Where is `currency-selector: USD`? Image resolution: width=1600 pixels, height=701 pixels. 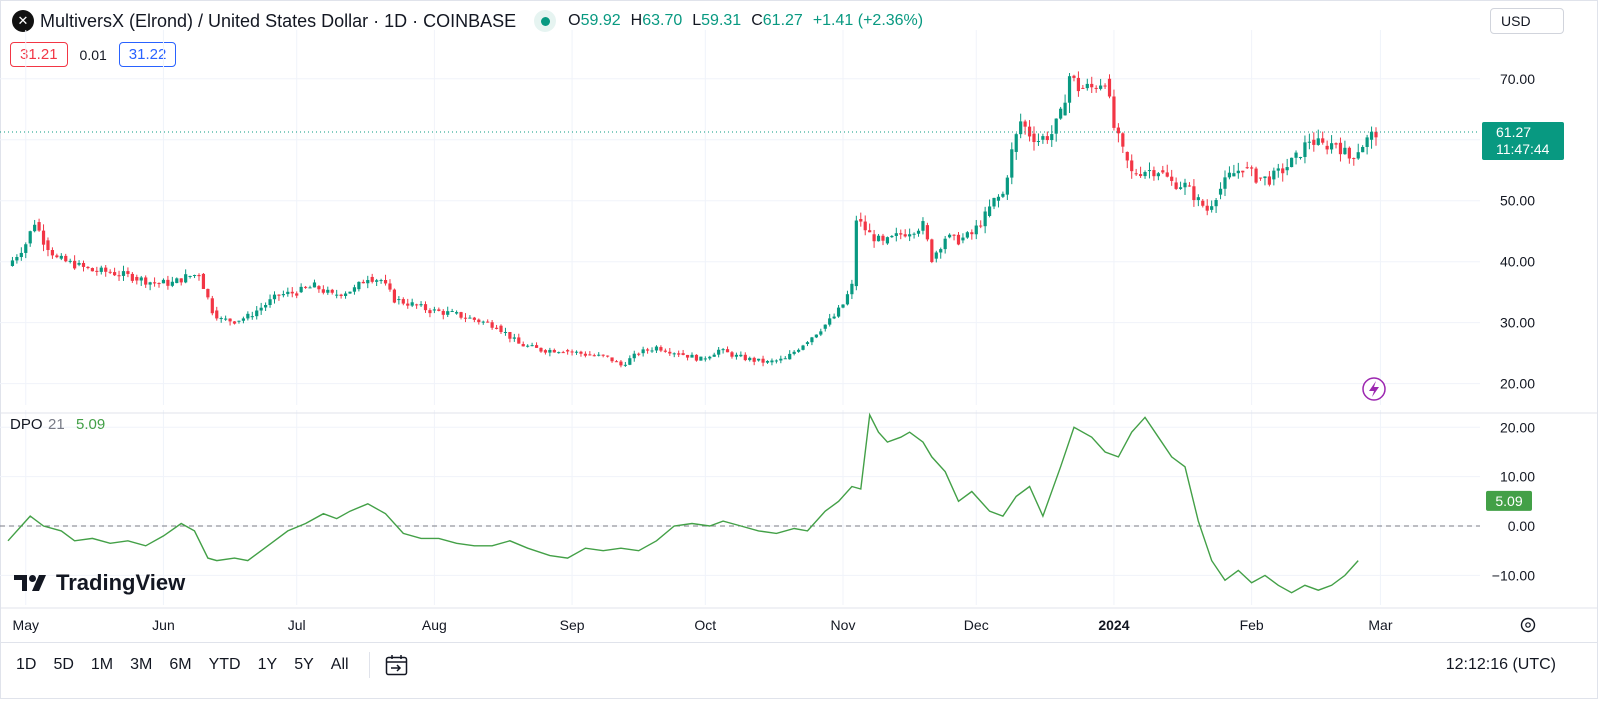 currency-selector: USD is located at coordinates (1527, 21).